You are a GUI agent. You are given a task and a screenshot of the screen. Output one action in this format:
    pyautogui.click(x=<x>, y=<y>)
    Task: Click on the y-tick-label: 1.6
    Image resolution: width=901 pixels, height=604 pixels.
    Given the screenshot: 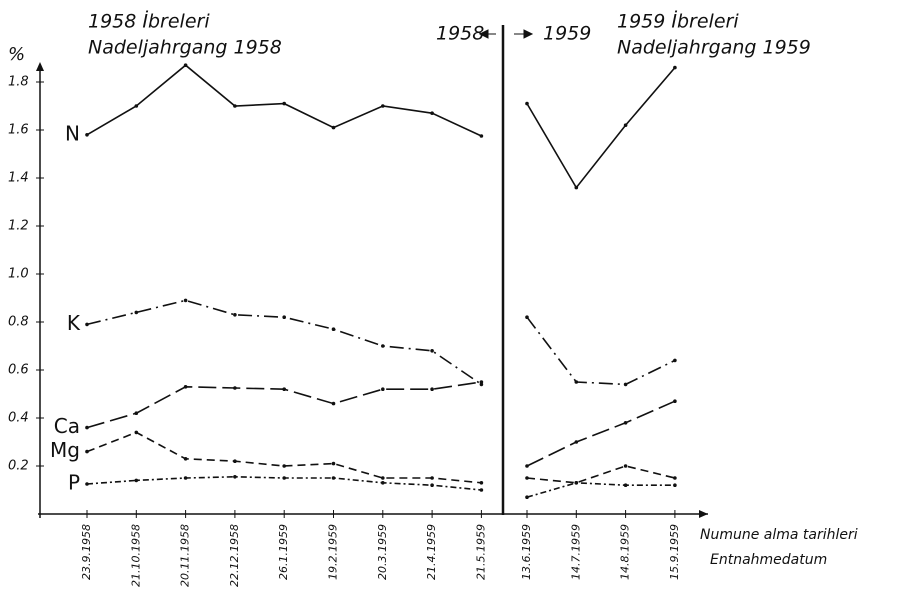 What is the action you would take?
    pyautogui.click(x=18, y=130)
    